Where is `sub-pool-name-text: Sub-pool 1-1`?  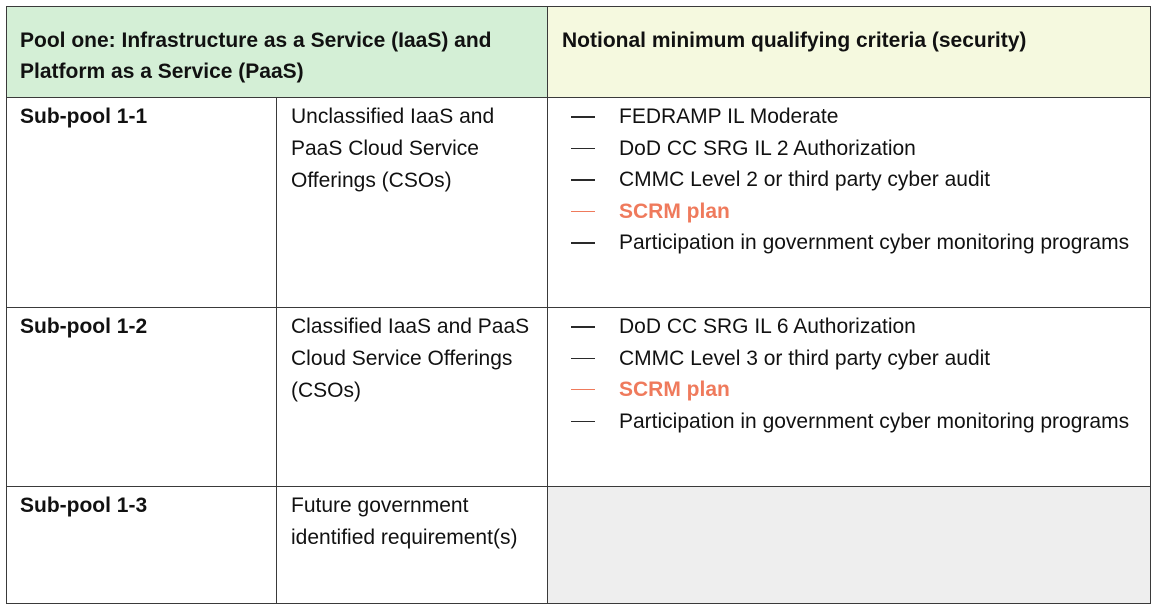 sub-pool-name-text: Sub-pool 1-1 is located at coordinates (84, 116).